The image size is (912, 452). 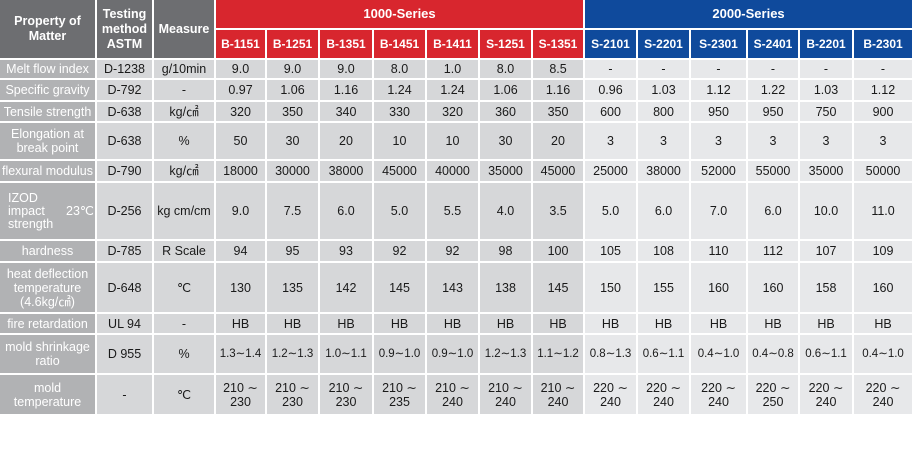 What do you see at coordinates (125, 172) in the screenshot?
I see `test-method: D-790` at bounding box center [125, 172].